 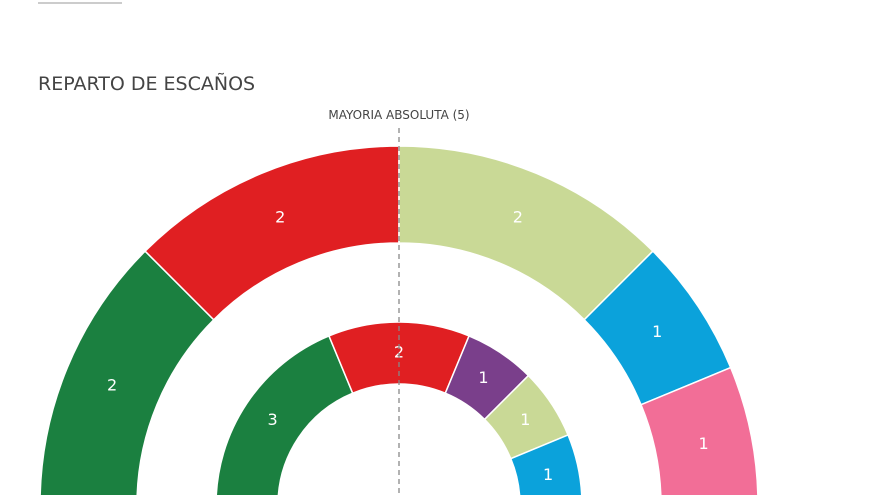 What do you see at coordinates (146, 83) in the screenshot?
I see `chart-title: REPARTO DE ESCAÑOS` at bounding box center [146, 83].